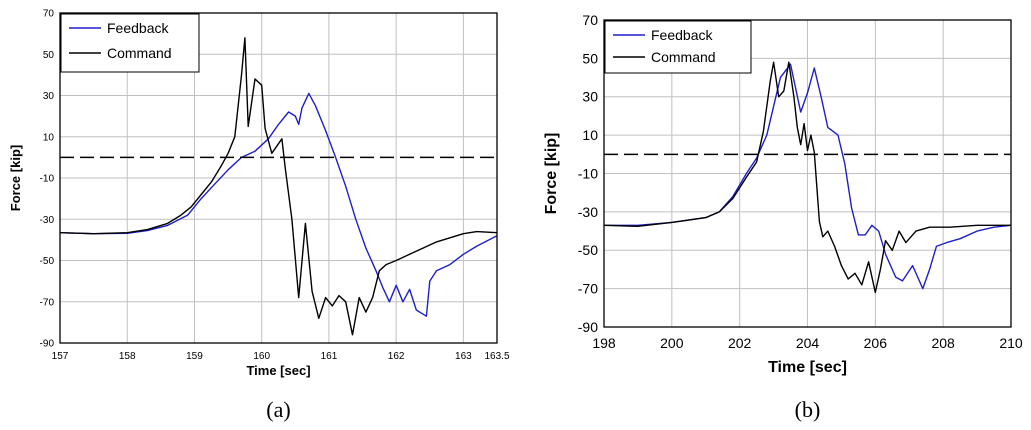 This screenshot has width=1031, height=430. What do you see at coordinates (127, 356) in the screenshot?
I see `x-tick-label: 158` at bounding box center [127, 356].